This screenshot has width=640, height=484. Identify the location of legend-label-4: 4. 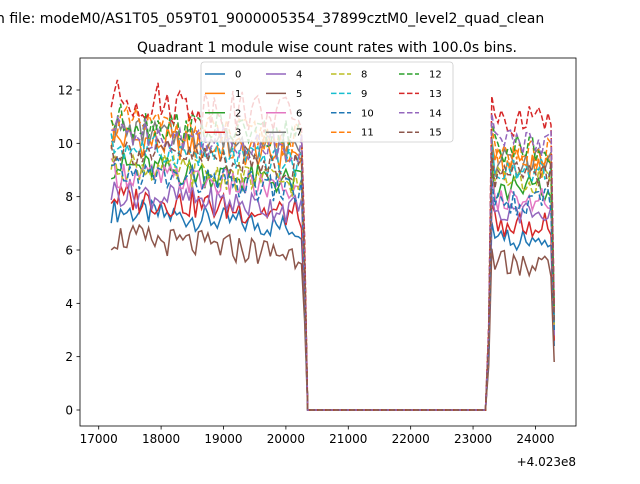
(299, 75).